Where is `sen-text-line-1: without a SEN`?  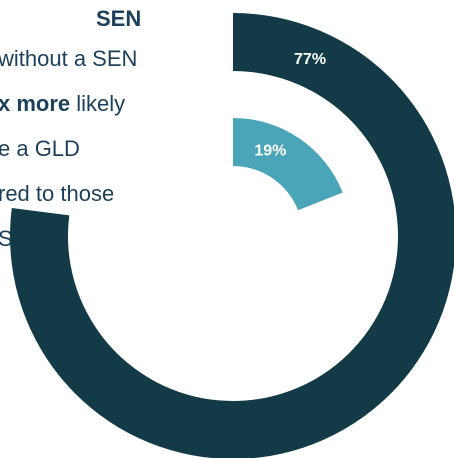
sen-text-line-1: without a SEN is located at coordinates (69, 58).